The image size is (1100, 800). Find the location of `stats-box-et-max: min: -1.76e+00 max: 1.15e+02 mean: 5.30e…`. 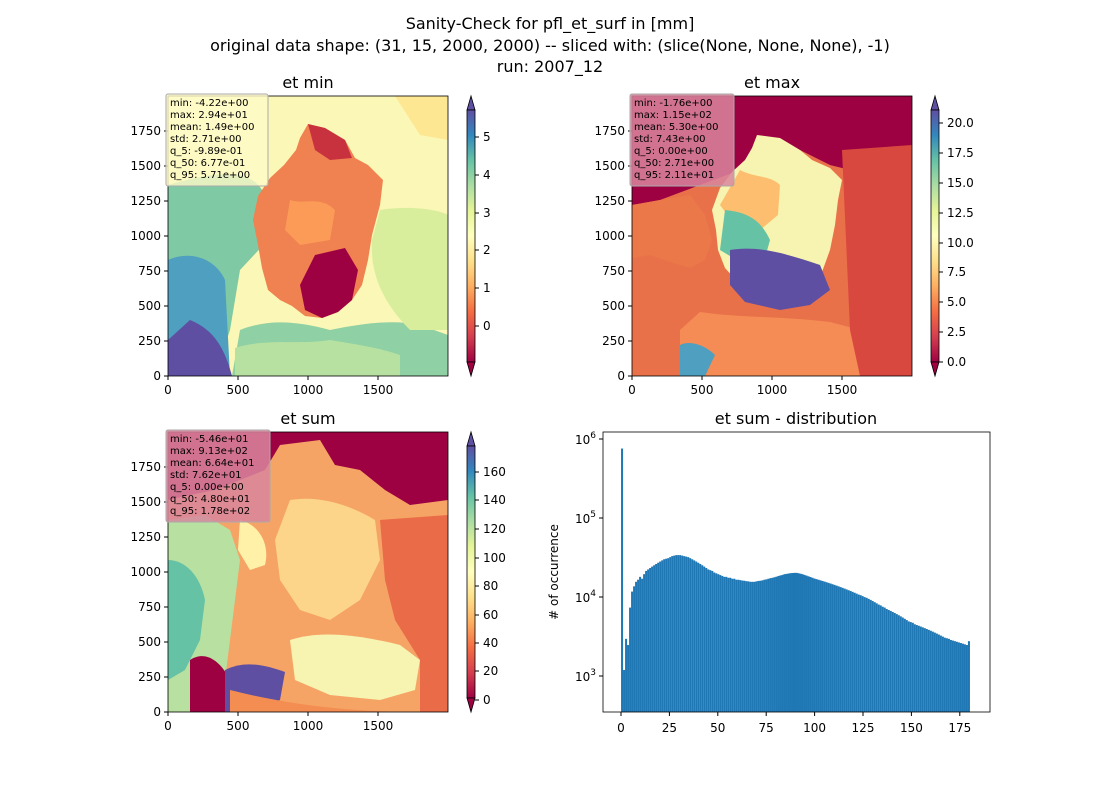

stats-box-et-max: min: -1.76e+00 max: 1.15e+02 mean: 5.30e… is located at coordinates (682, 140).